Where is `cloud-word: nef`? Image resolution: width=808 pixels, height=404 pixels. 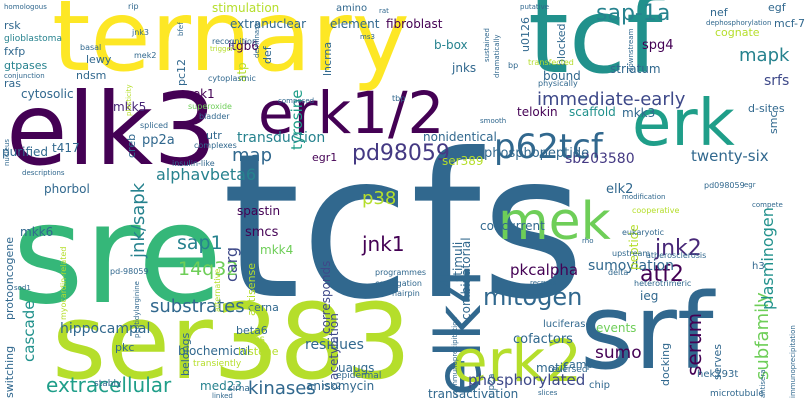
cloud-word: nef is located at coordinates (719, 12).